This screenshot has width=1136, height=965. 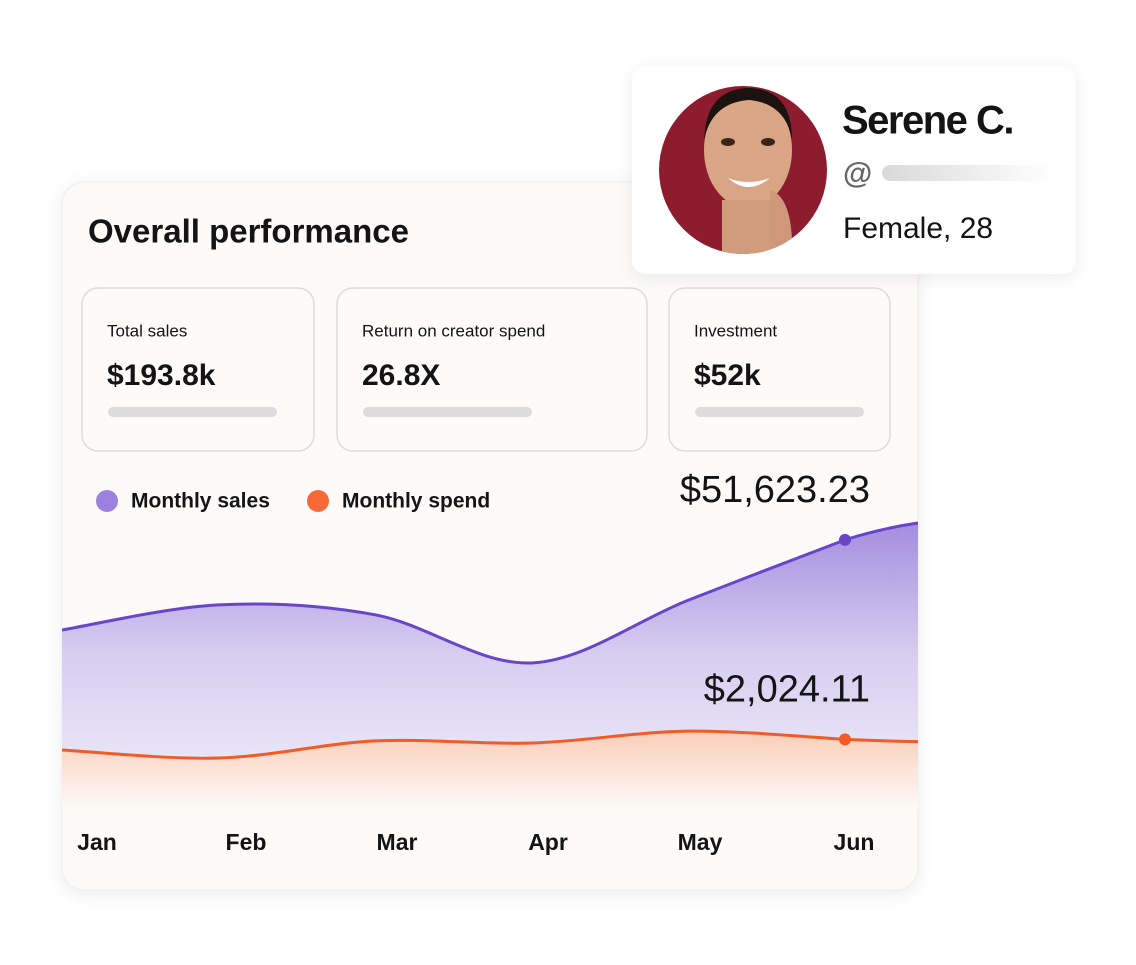 I want to click on stat-value: 26.8X, so click(x=401, y=375).